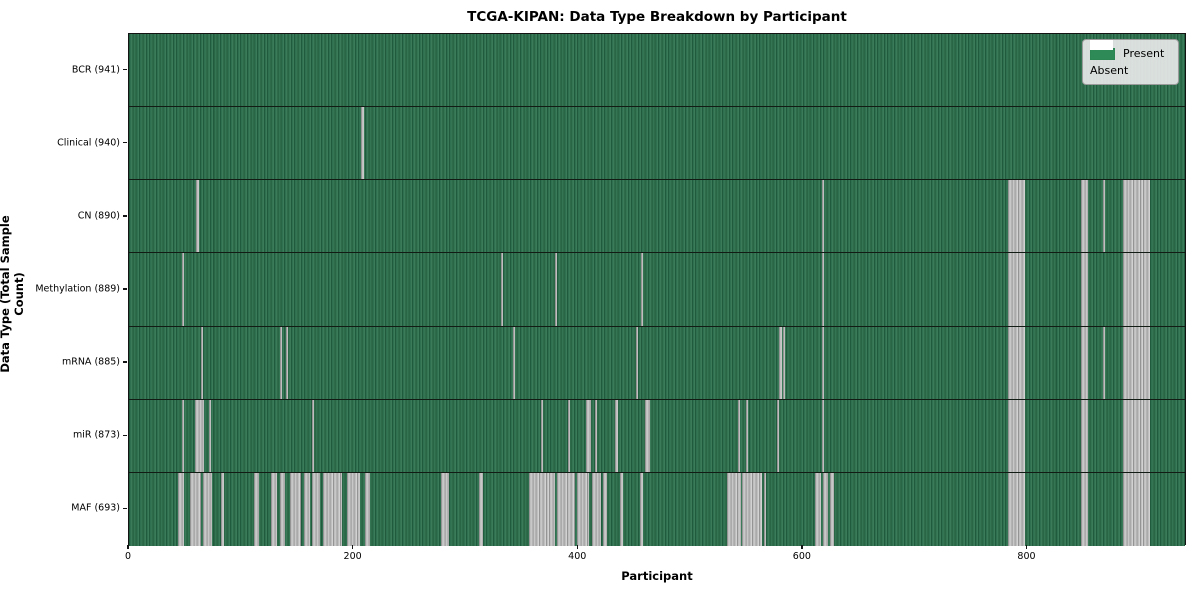 Image resolution: width=1200 pixels, height=600 pixels. What do you see at coordinates (13, 294) in the screenshot?
I see `y-axis-label: Data Type (Total Sample Count)` at bounding box center [13, 294].